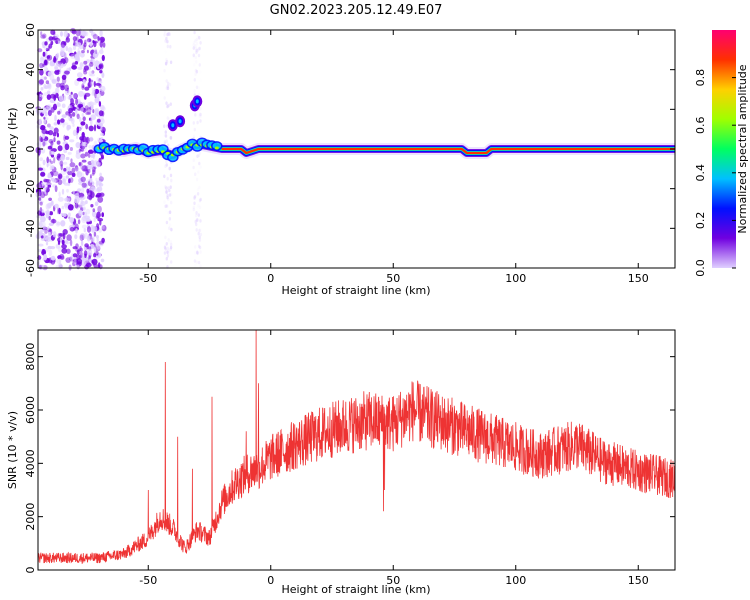  I want to click on spectrogram-xtick-label: 100, so click(515, 278).